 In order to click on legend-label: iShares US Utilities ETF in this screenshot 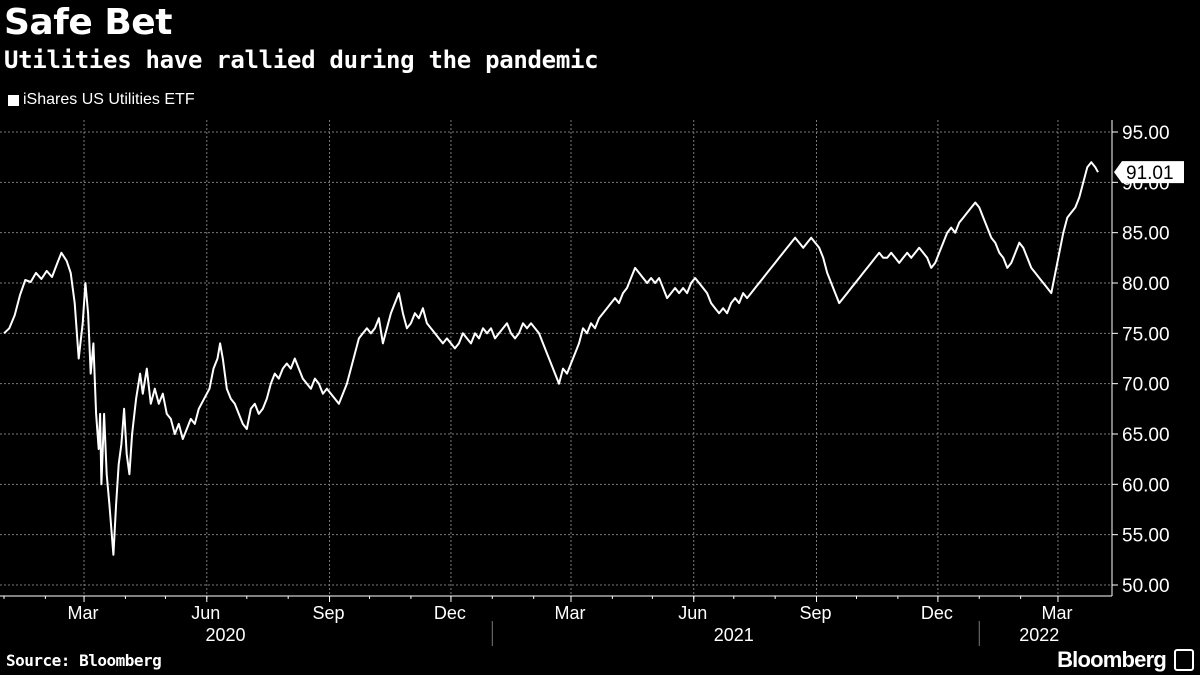, I will do `click(109, 99)`.